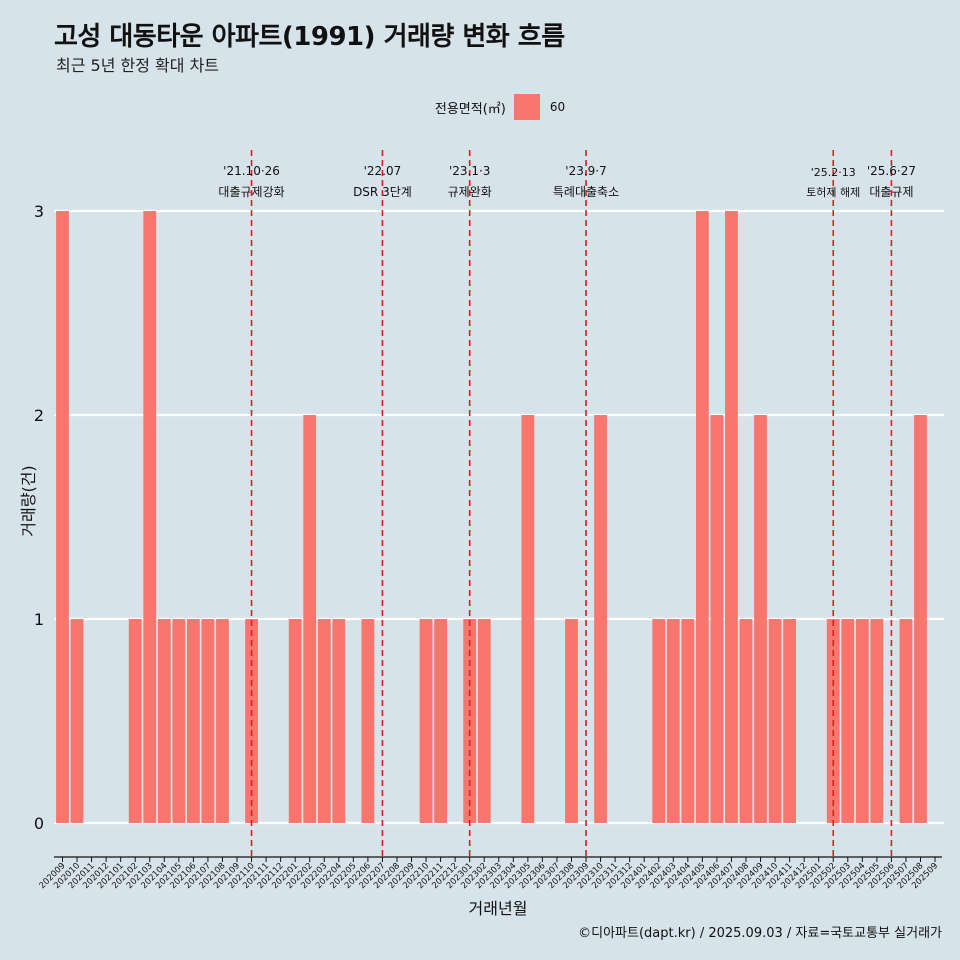 This screenshot has height=960, width=960. I want to click on chart-title: 고성 대동타운 아파트(1991) 거래량 변화 흐름, so click(309, 37).